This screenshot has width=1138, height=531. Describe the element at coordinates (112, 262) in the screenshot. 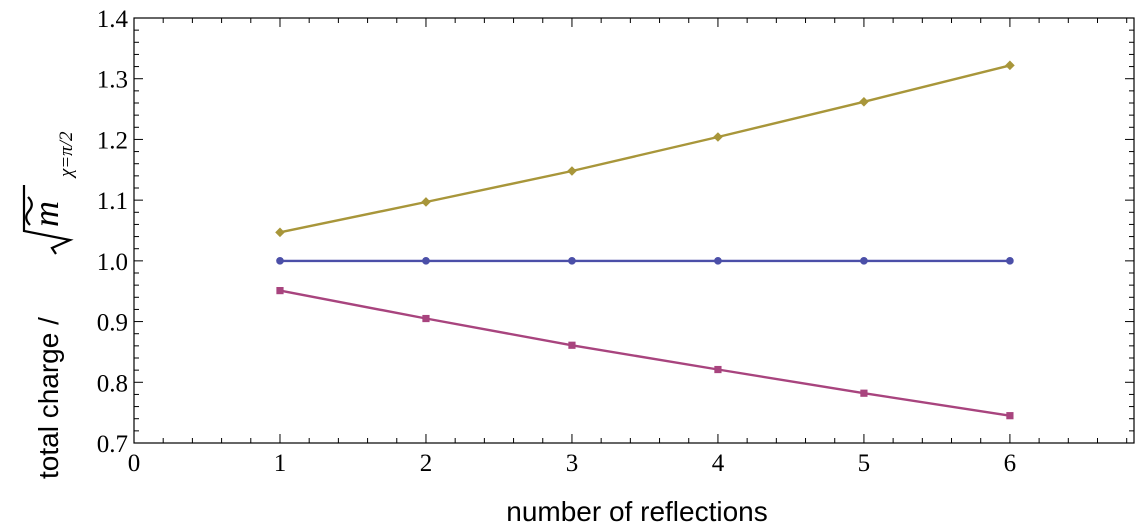

I see `y-tick-label: 1.0` at that location.